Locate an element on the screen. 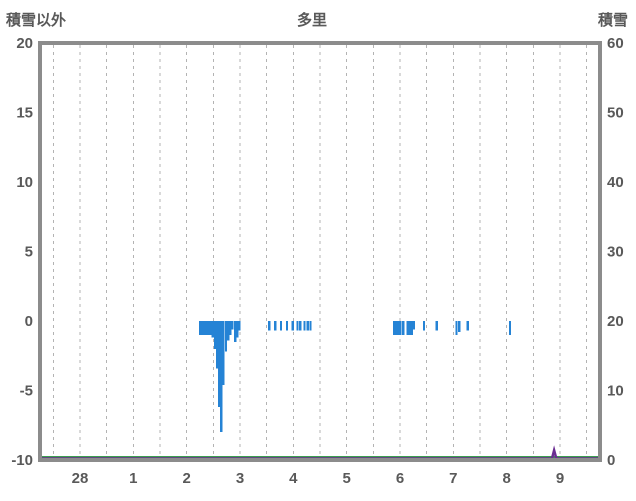 This screenshot has width=636, height=501. precipitation-bars is located at coordinates (354, 377).